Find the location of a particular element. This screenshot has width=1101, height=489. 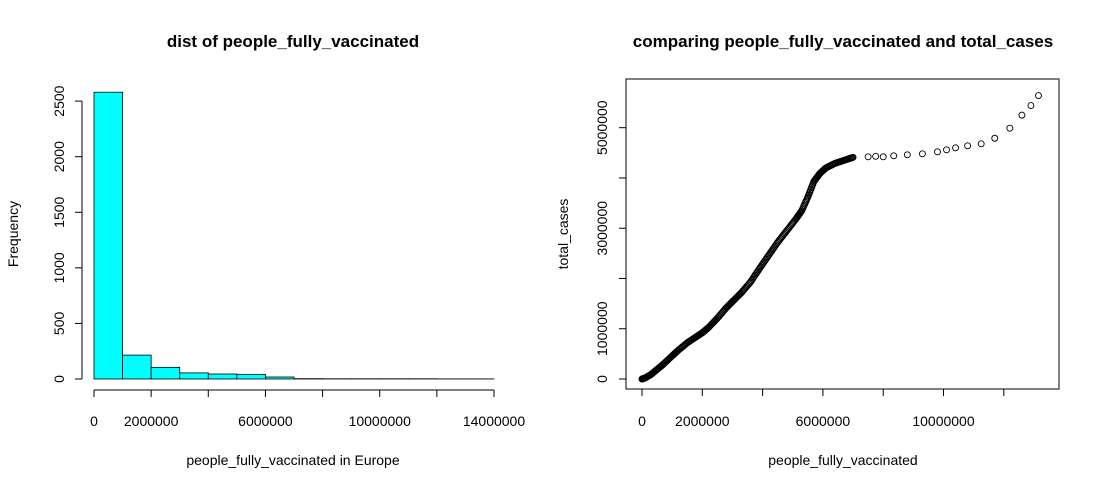

scatter-y-tick-label: 5000000 is located at coordinates (602, 127).